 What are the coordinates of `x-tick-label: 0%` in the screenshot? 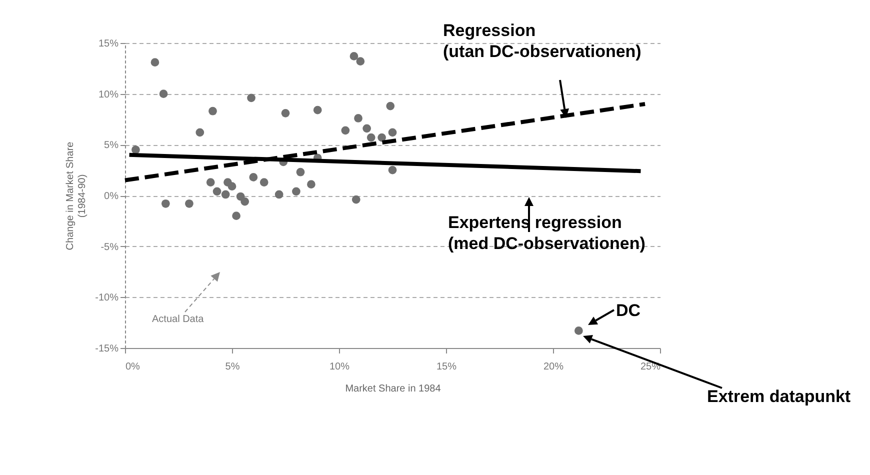 It's located at (133, 367).